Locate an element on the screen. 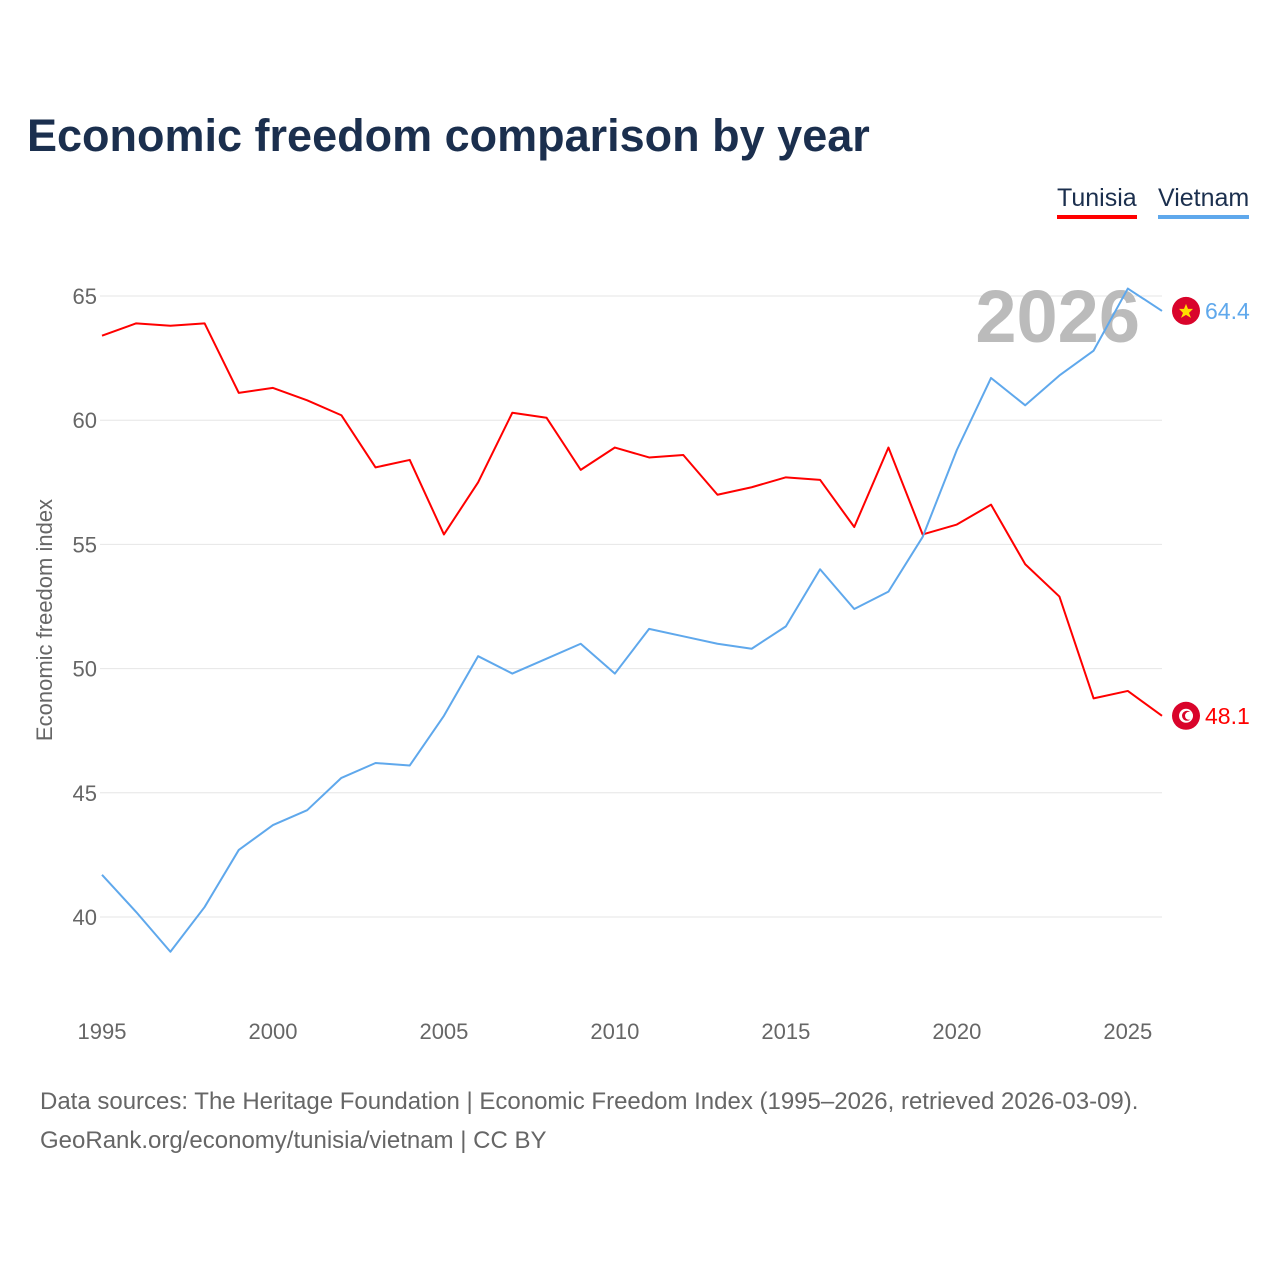  y-tick-label: 40 is located at coordinates (85, 917).